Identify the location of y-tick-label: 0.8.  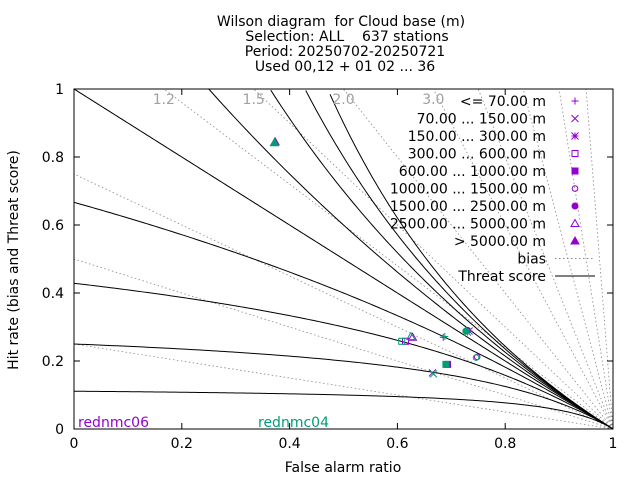
(53, 158).